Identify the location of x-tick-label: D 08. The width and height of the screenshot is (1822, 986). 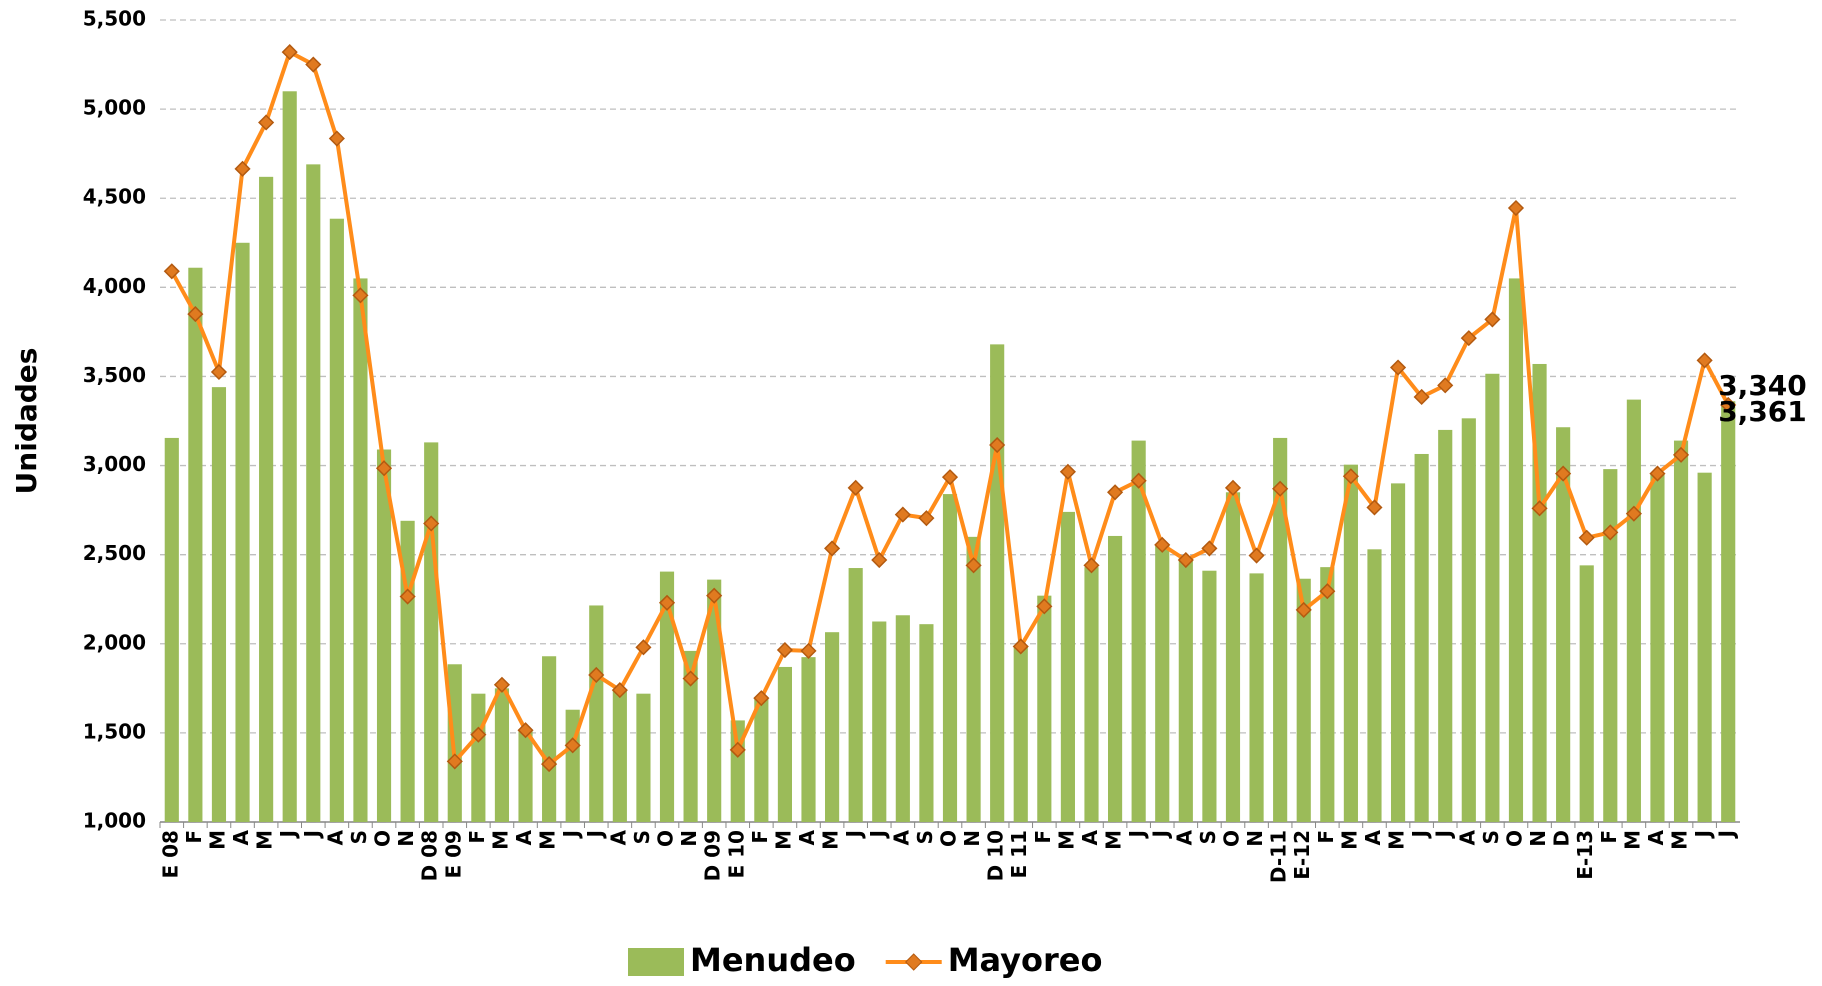
(430, 855).